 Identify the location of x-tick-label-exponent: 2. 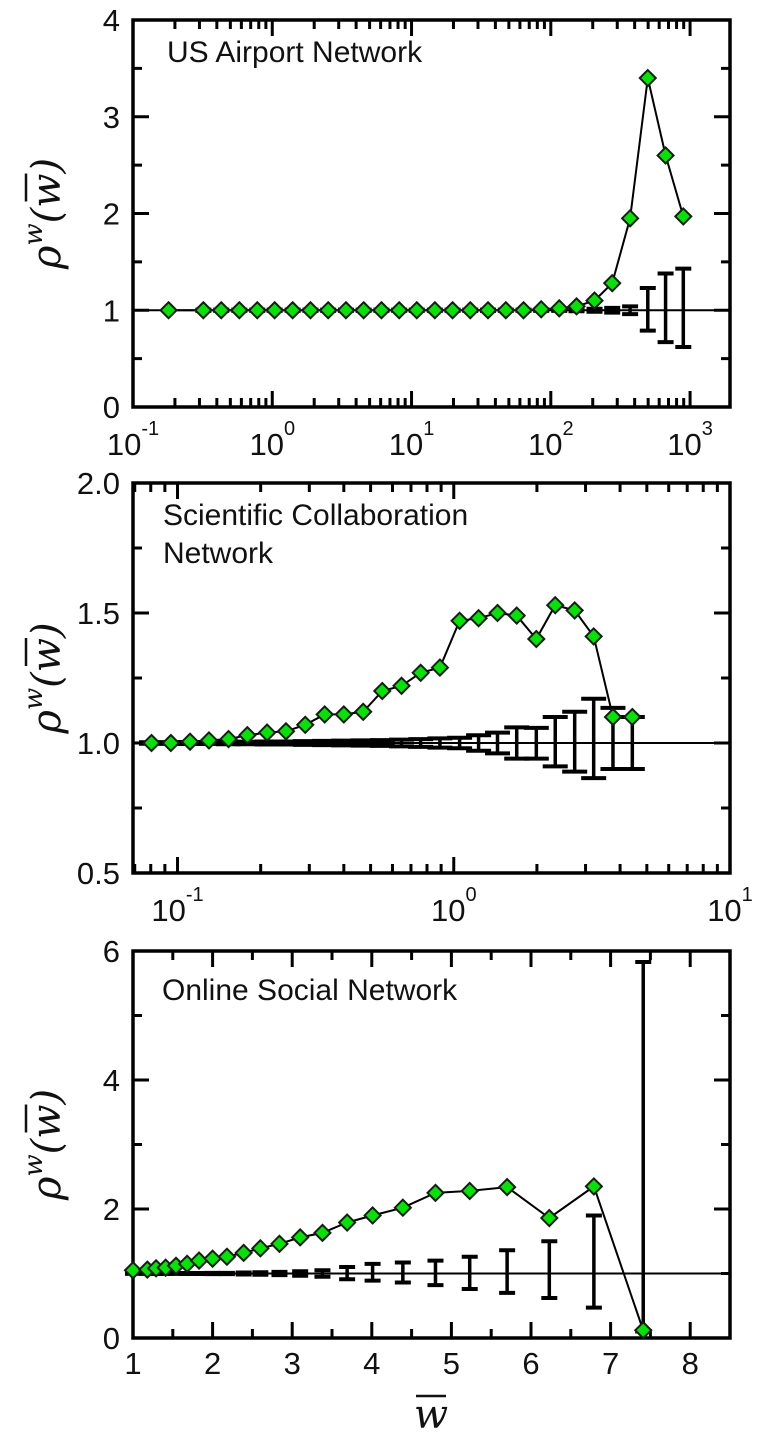
(567, 429).